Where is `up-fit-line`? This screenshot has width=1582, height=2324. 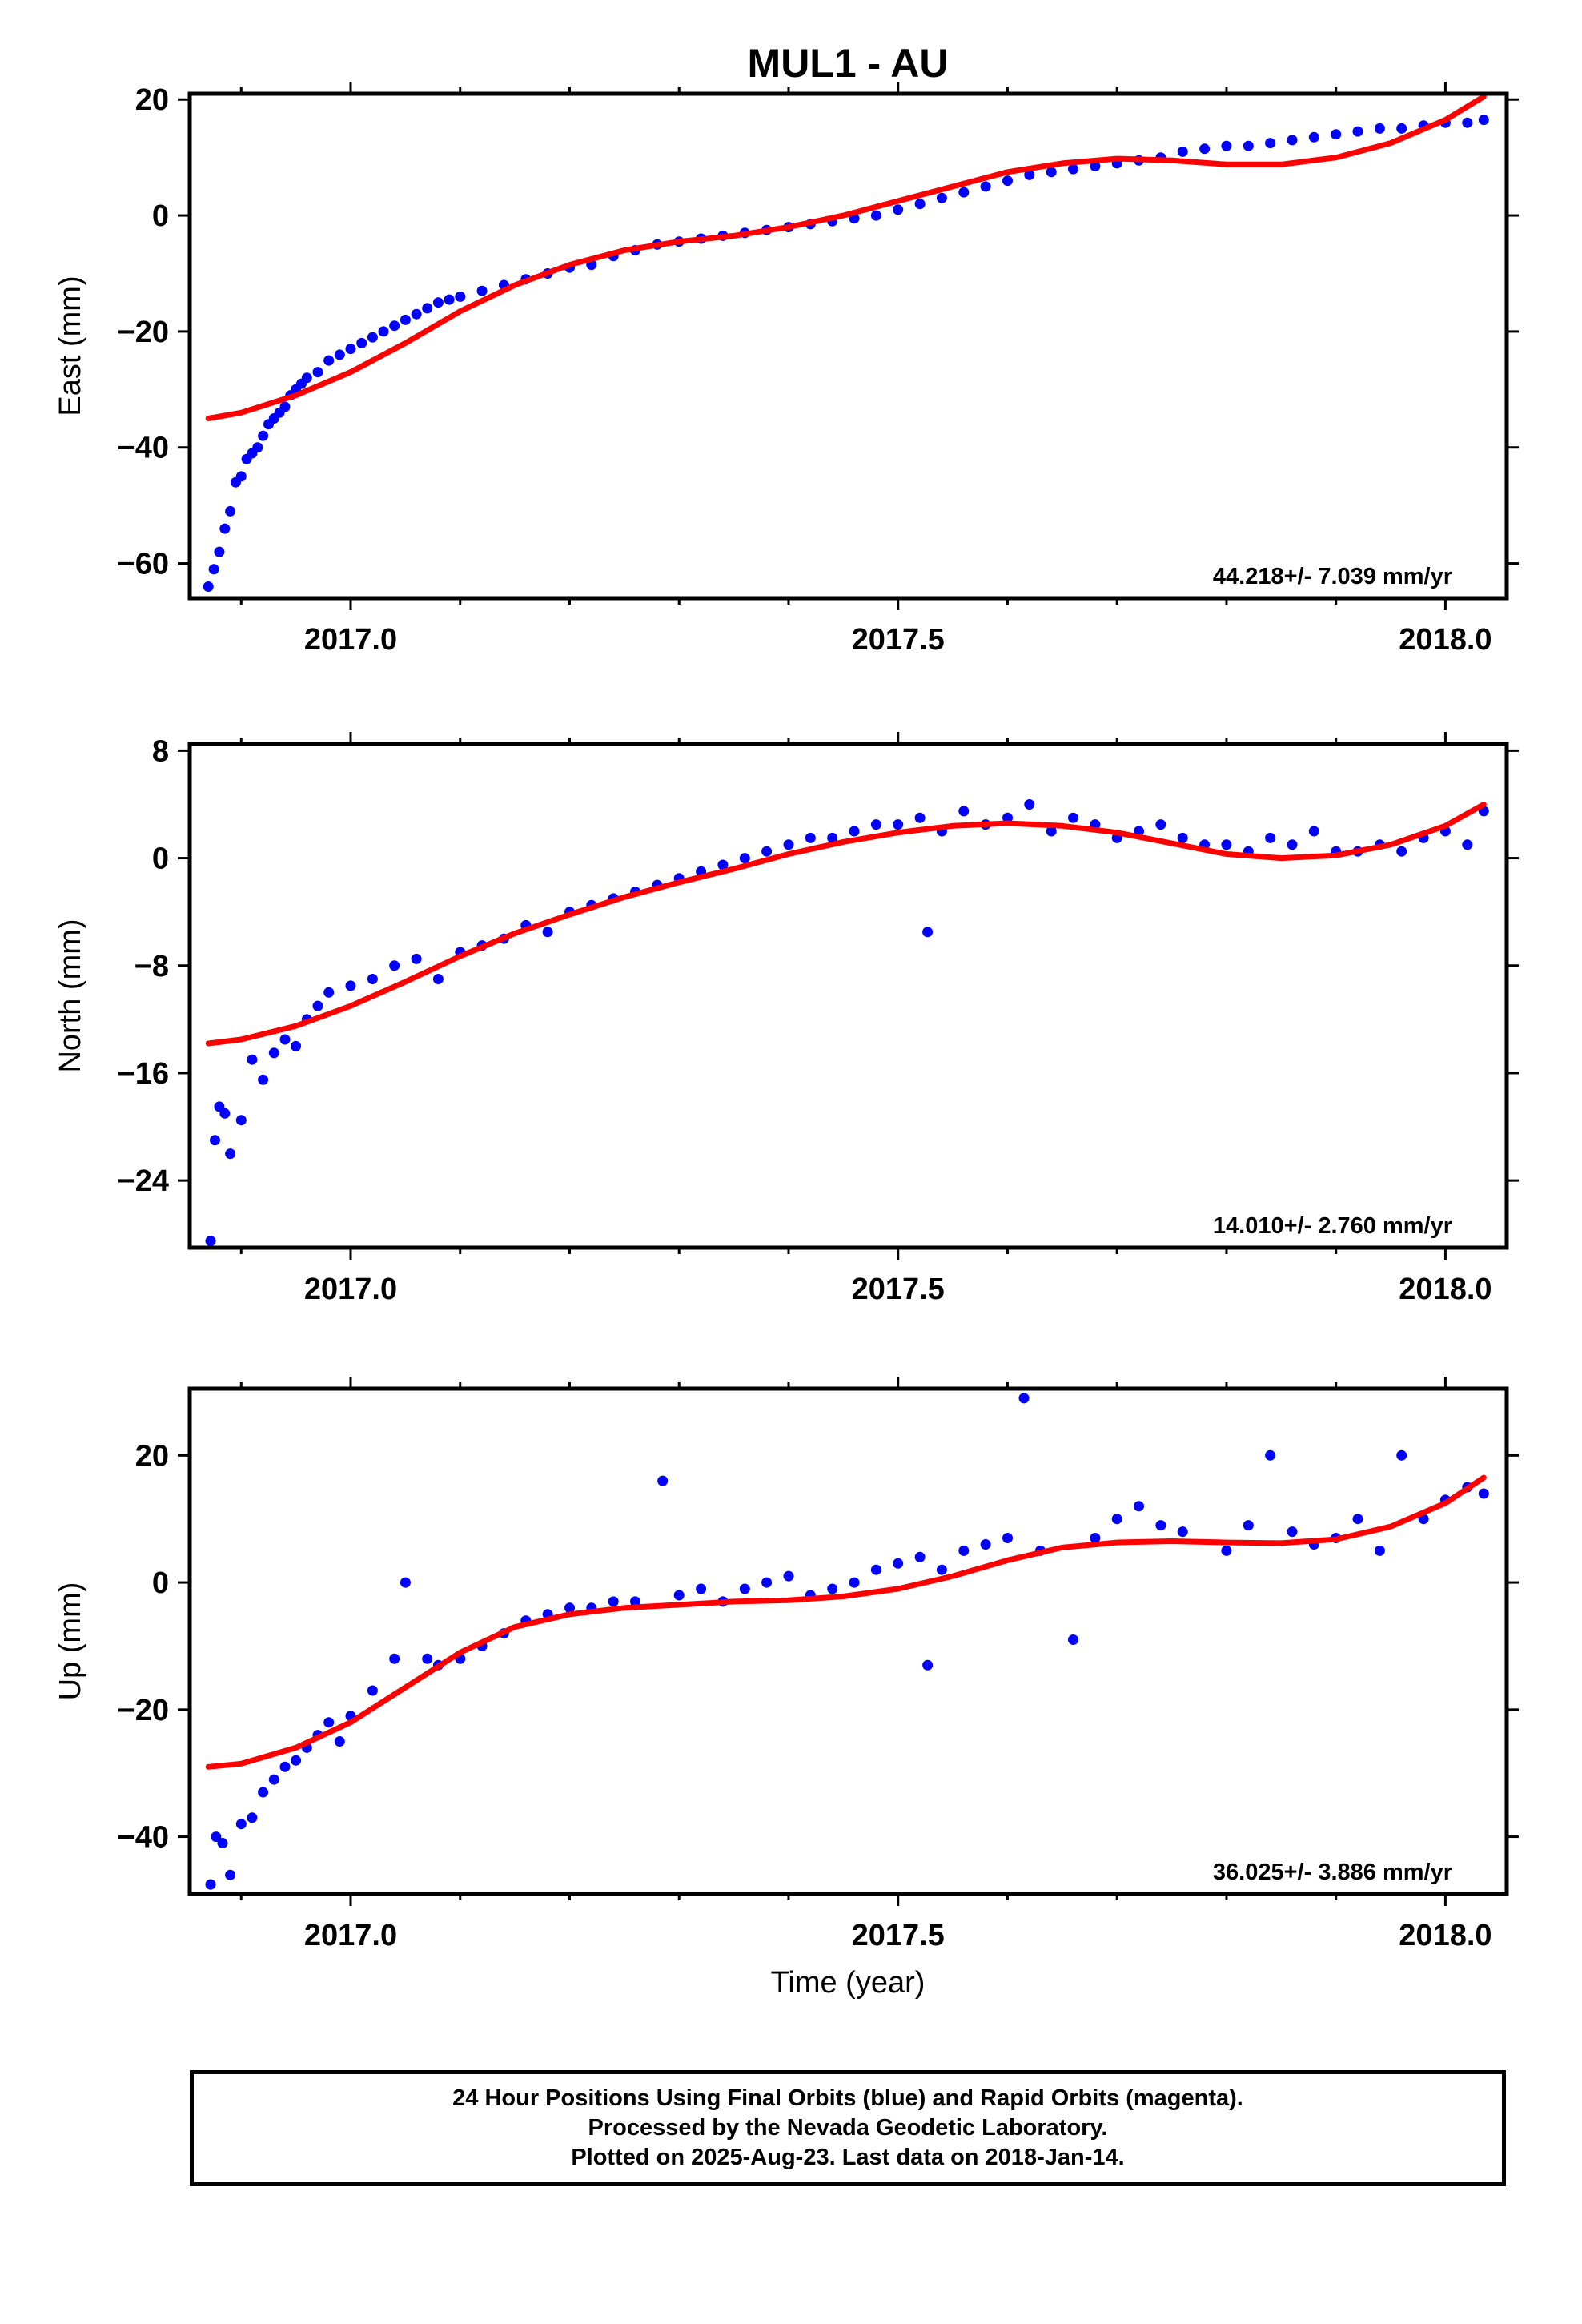 up-fit-line is located at coordinates (846, 1622).